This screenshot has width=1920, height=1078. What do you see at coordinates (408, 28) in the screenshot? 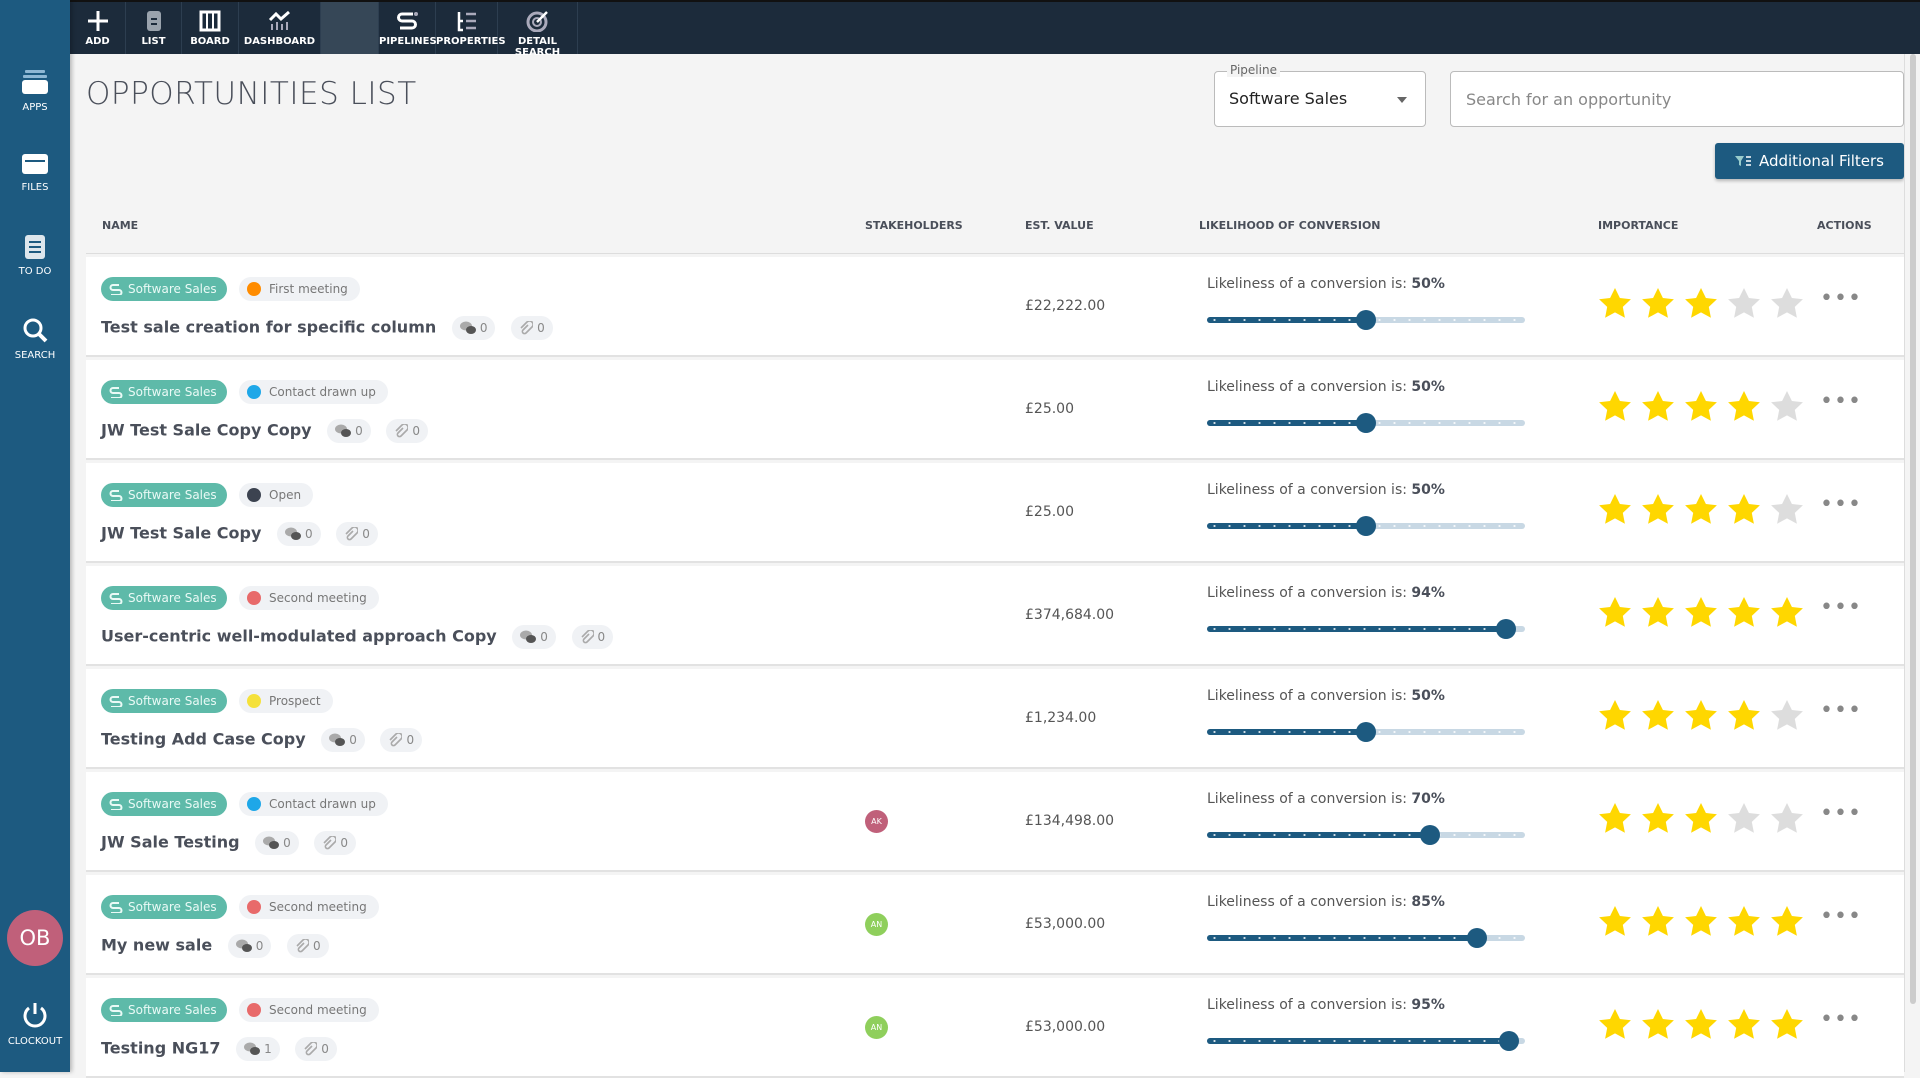
I see `toolbar-pipelines: PIPELINES` at bounding box center [408, 28].